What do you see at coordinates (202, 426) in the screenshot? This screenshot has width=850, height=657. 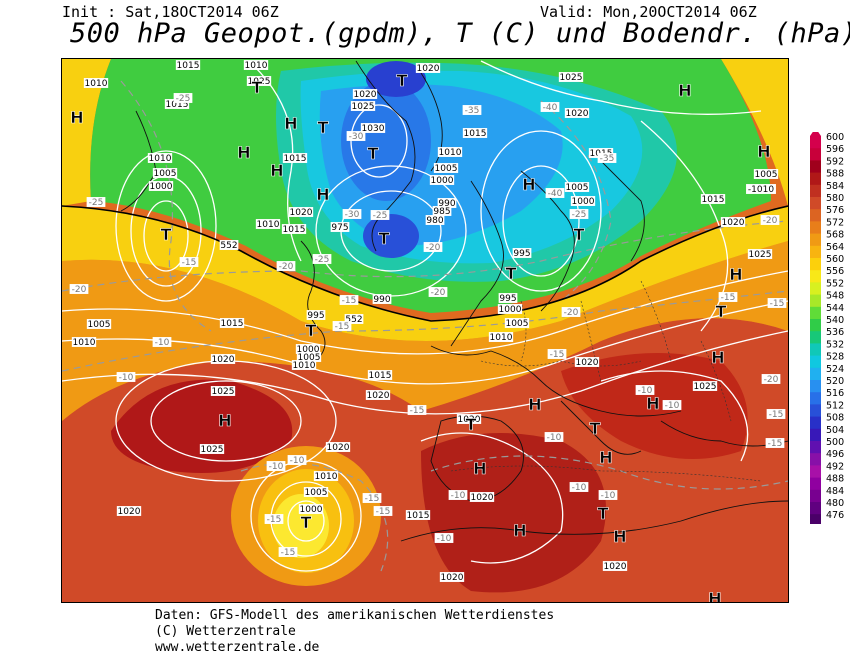 I see `high-pressure-core-west` at bounding box center [202, 426].